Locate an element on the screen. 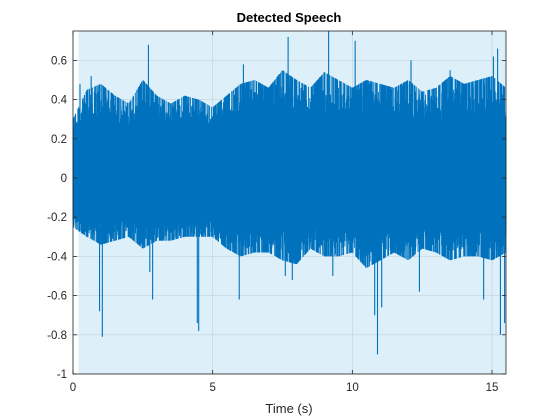 The image size is (560, 420). y-tick-label-5: 0 is located at coordinates (64, 179).